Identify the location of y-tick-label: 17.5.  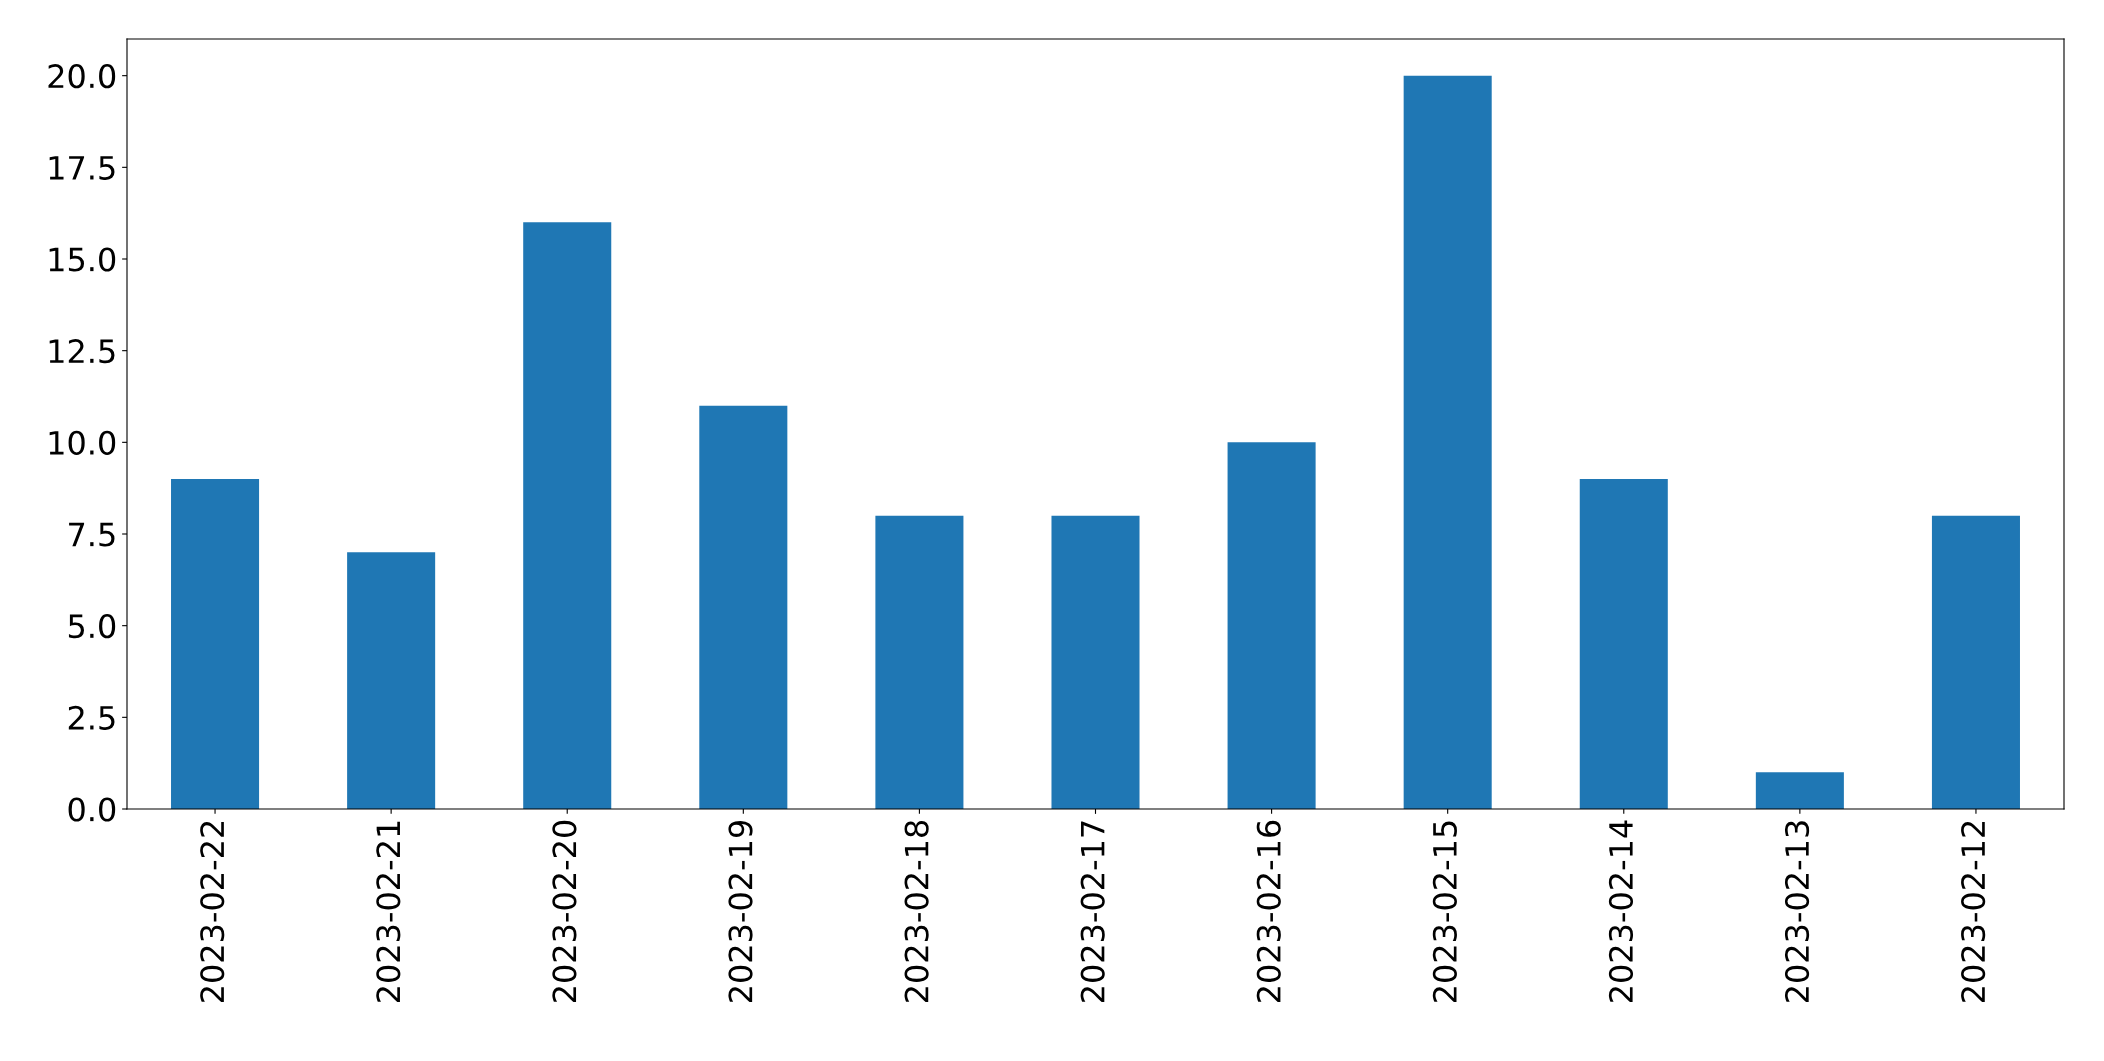
(82, 168).